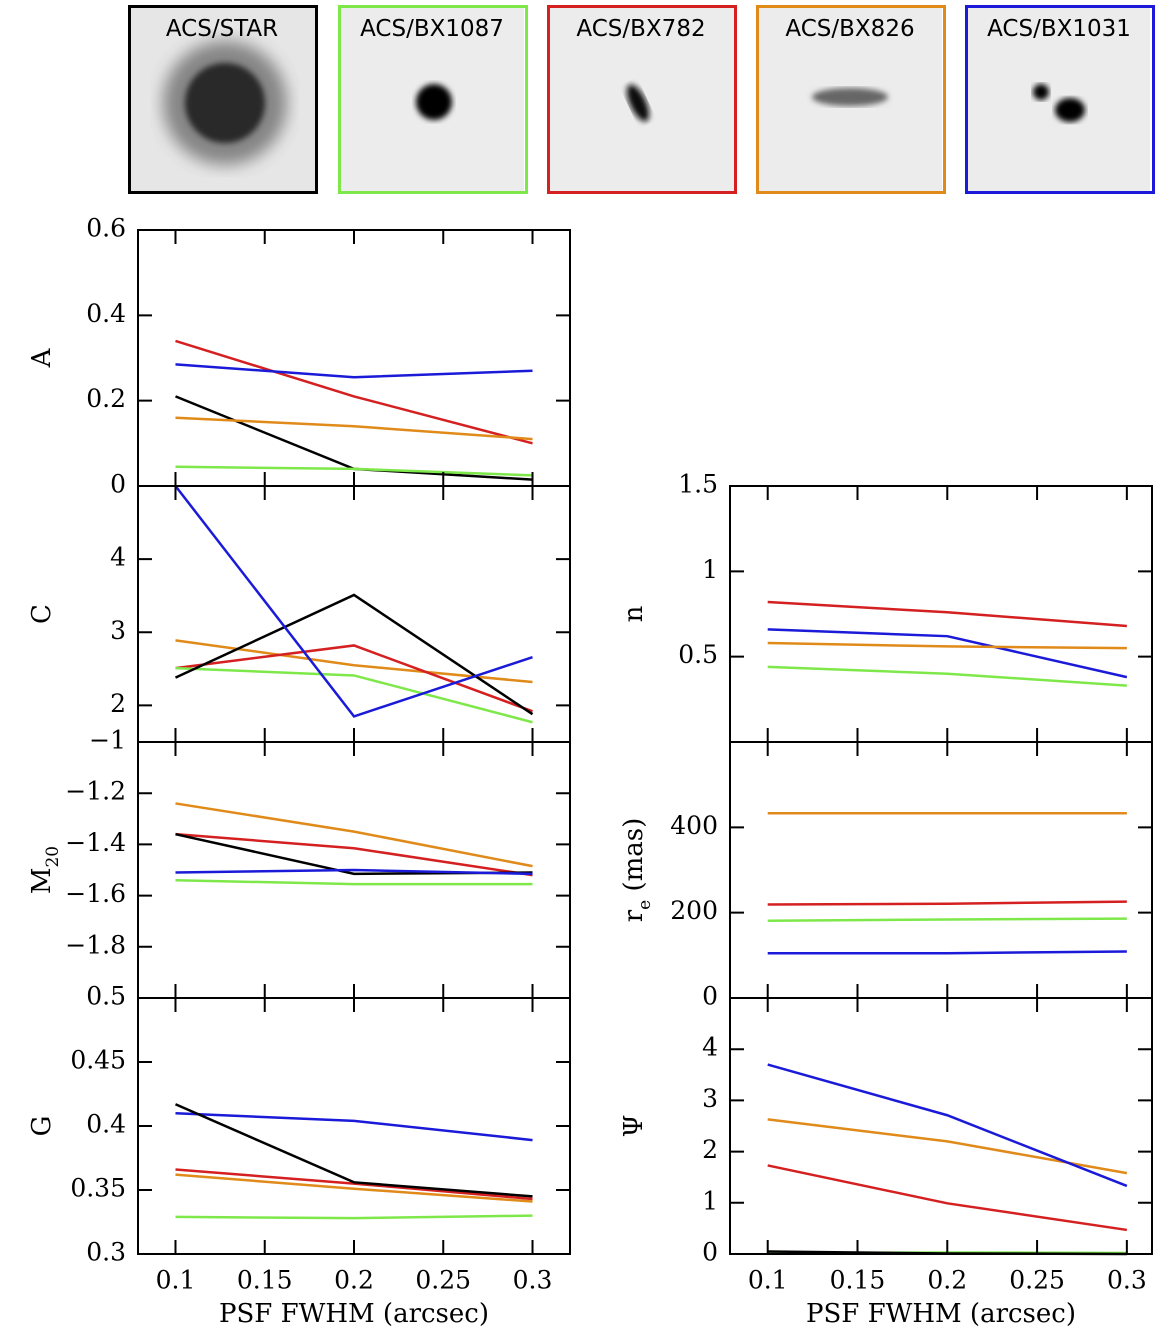 The image size is (1156, 1337). I want to click on y-axis-label-part: G, so click(42, 1126).